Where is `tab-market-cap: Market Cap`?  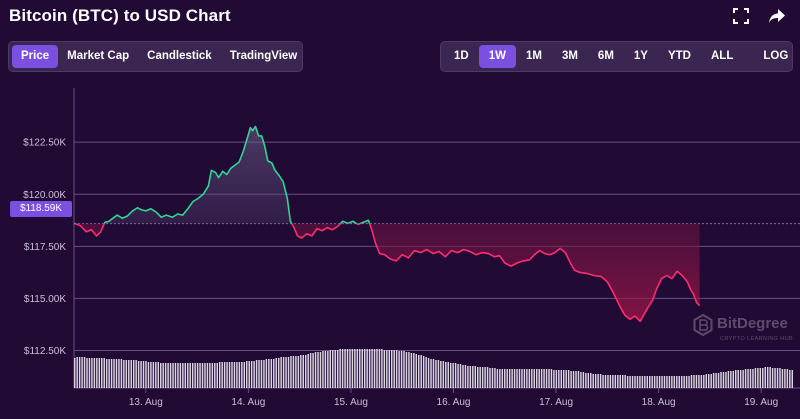
tab-market-cap: Market Cap is located at coordinates (98, 56).